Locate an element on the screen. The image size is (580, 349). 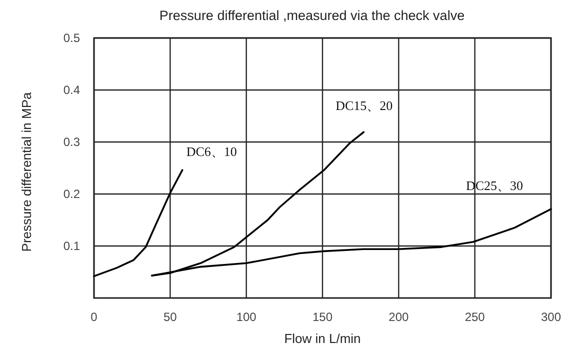
xtick: 250 is located at coordinates (474, 317).